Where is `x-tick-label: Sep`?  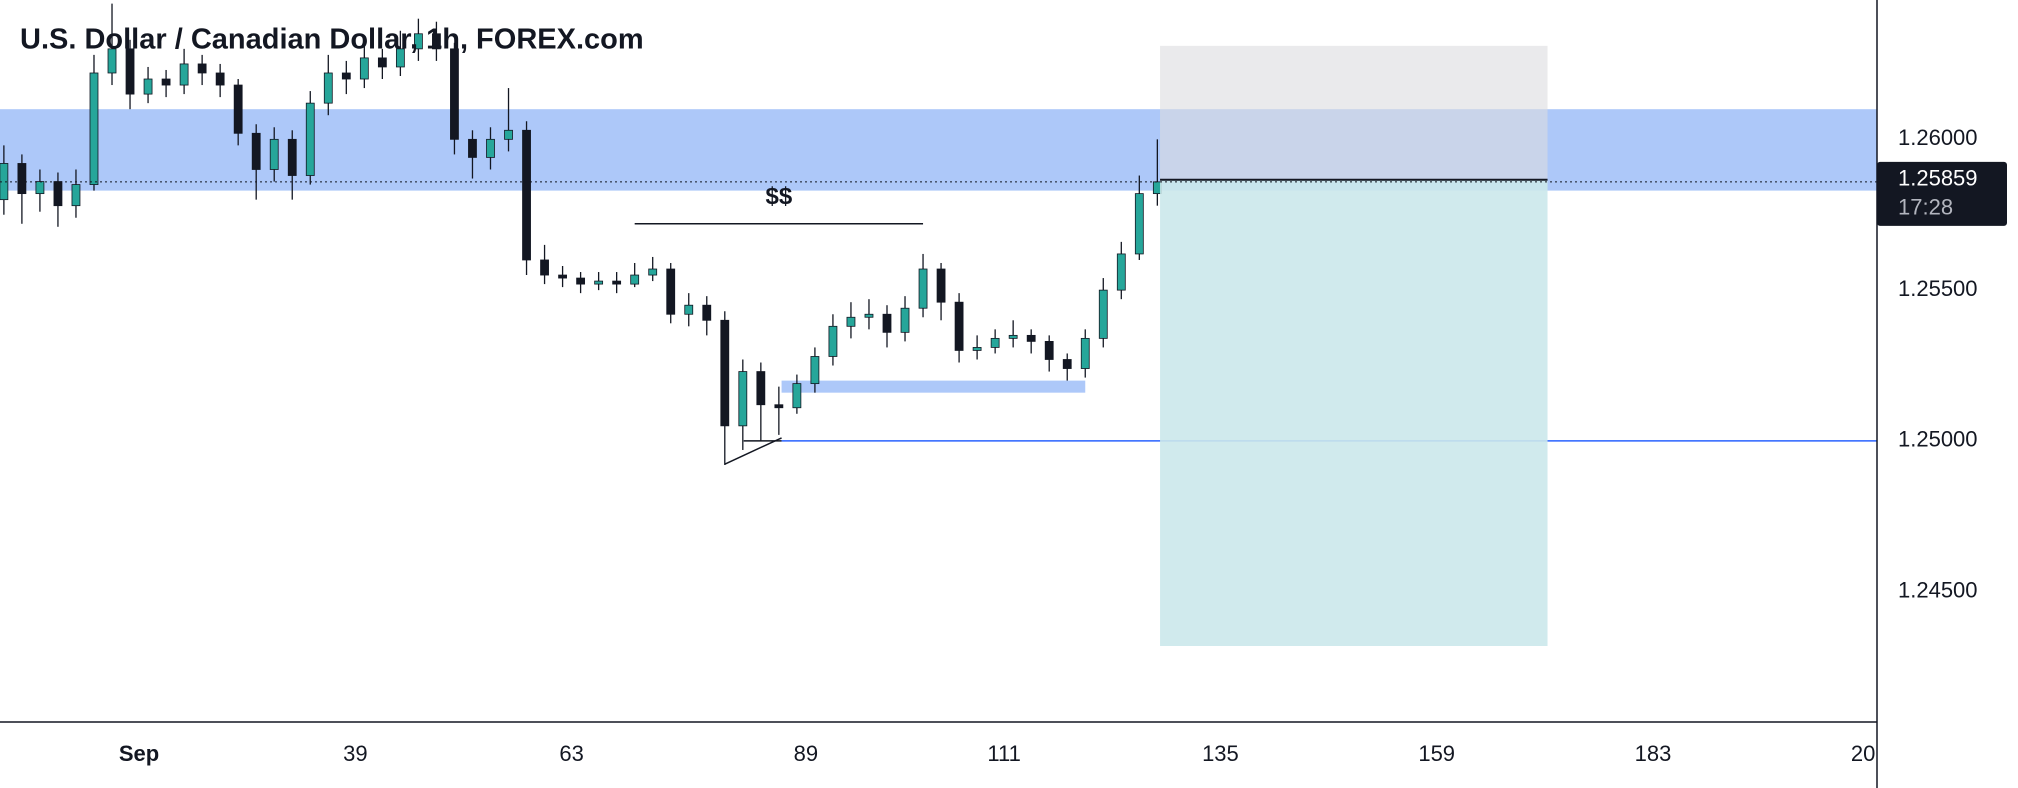 x-tick-label: Sep is located at coordinates (139, 753).